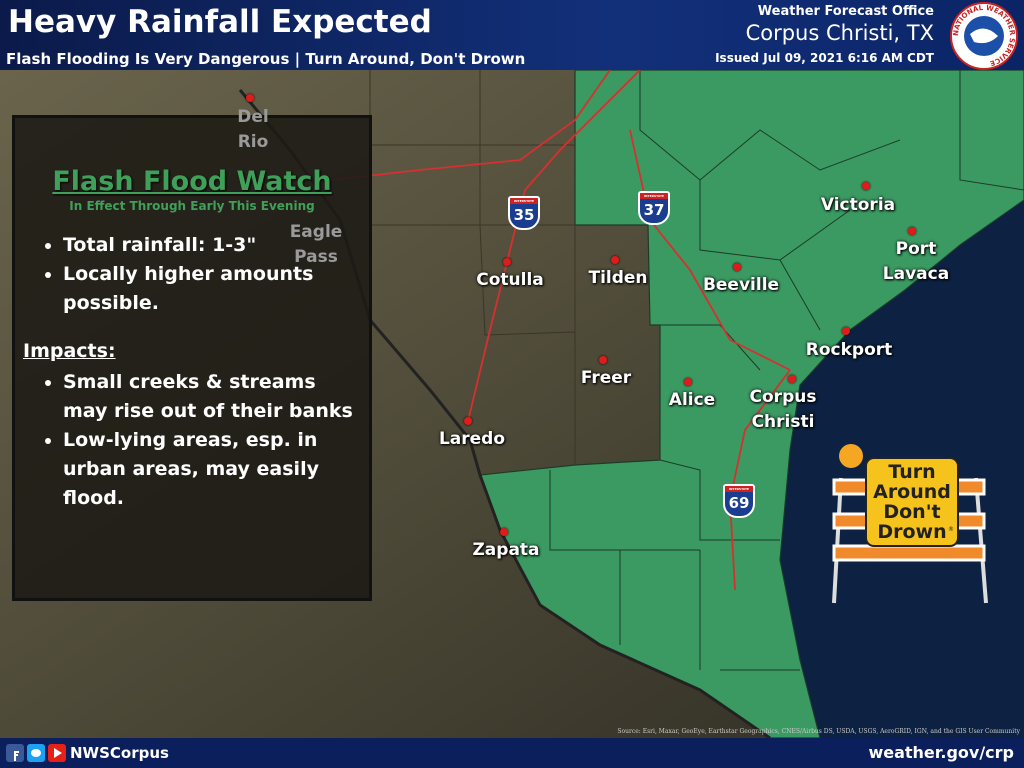 The height and width of the screenshot is (768, 1024). What do you see at coordinates (951, 529) in the screenshot?
I see `sign-mark: ®` at bounding box center [951, 529].